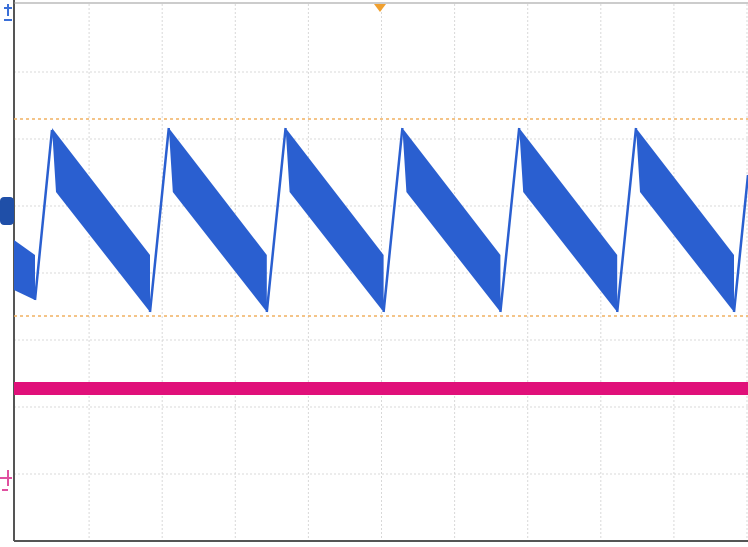 The height and width of the screenshot is (547, 748). What do you see at coordinates (6, 480) in the screenshot?
I see `channel-4-marker` at bounding box center [6, 480].